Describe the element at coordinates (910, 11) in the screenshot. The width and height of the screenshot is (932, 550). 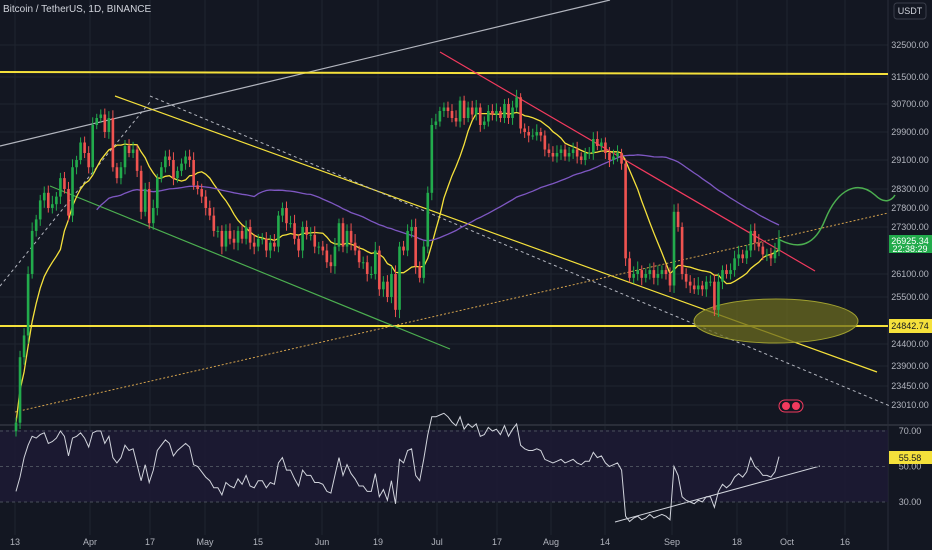
I see `currency-badge: USDT` at that location.